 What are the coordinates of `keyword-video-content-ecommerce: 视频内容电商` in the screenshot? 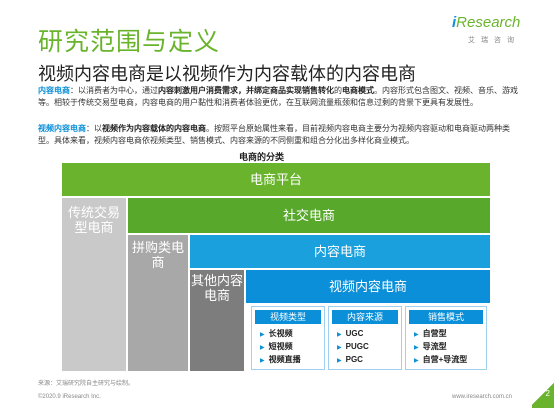 It's located at (62, 128).